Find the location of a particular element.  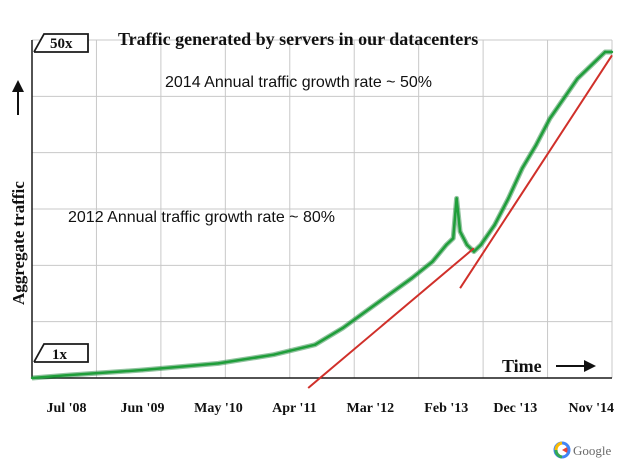

annotation-2012-growth: 2012 Annual traffic growth rate ~ 80% is located at coordinates (201, 217).